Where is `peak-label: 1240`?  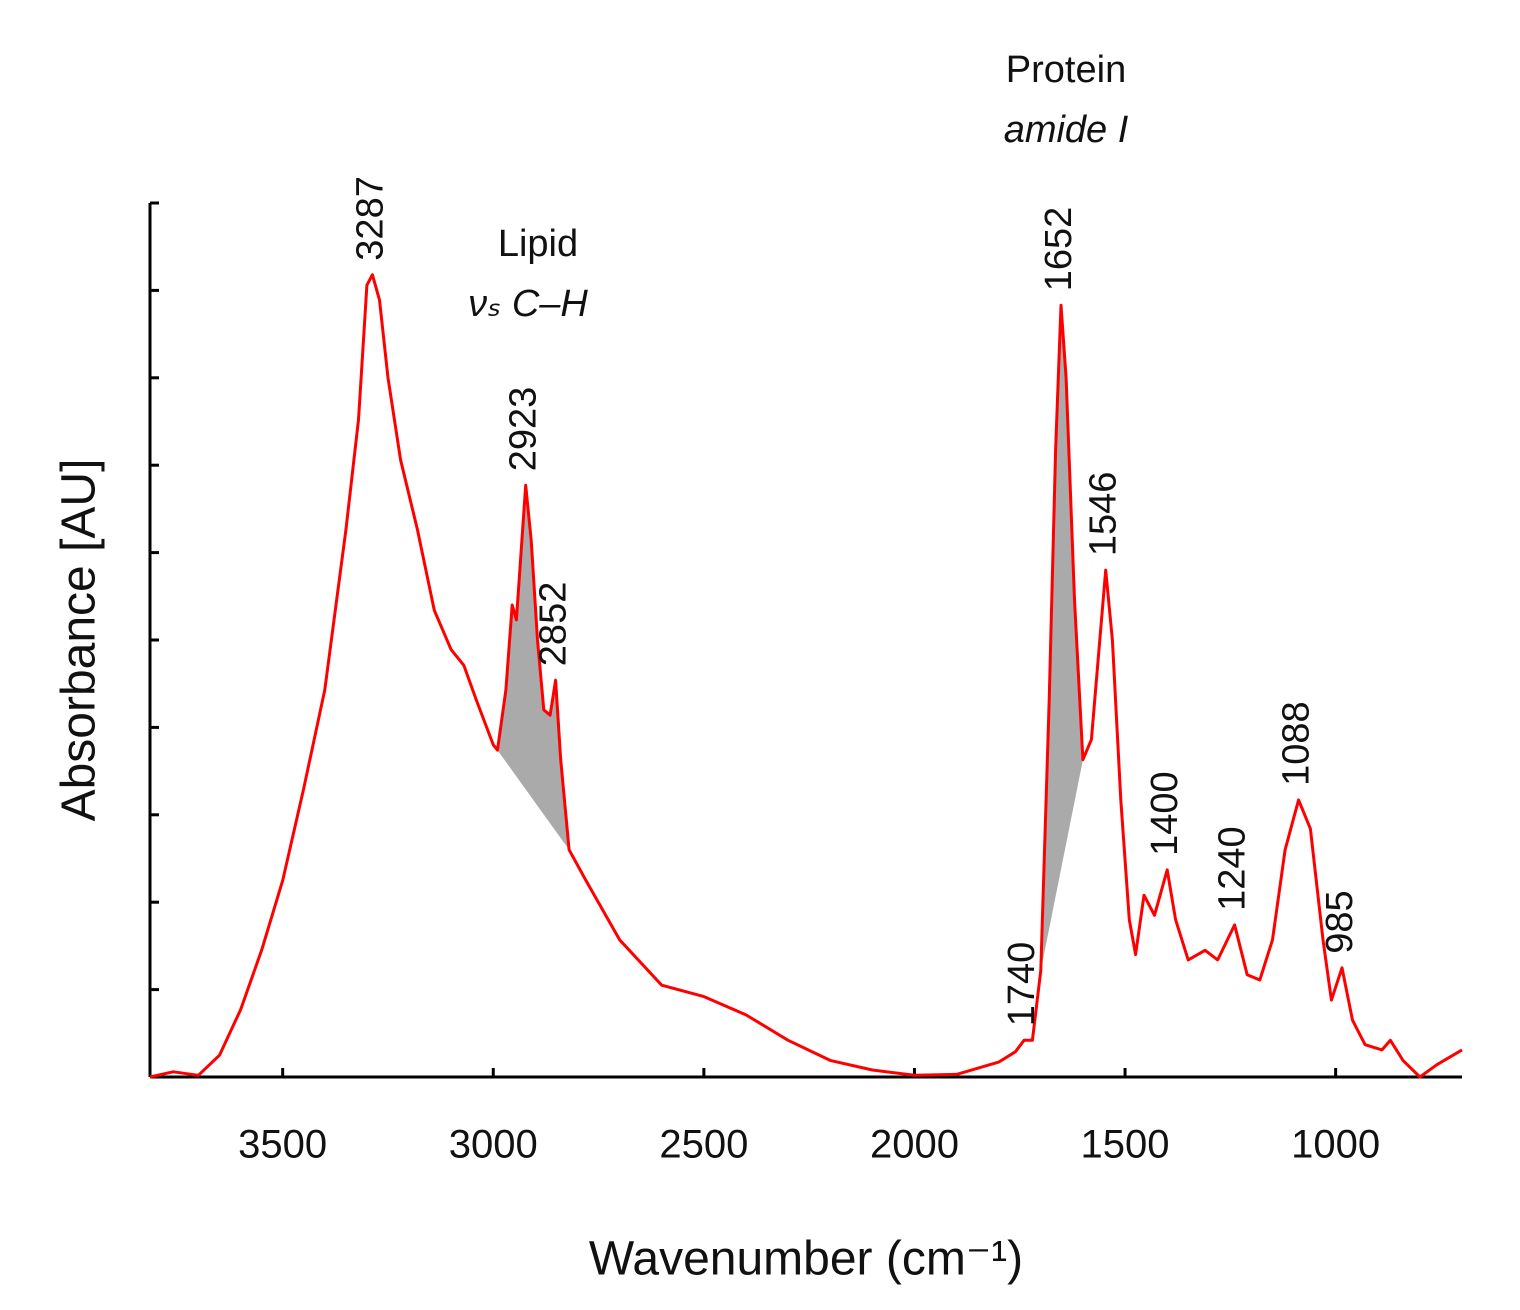
peak-label: 1240 is located at coordinates (1233, 868).